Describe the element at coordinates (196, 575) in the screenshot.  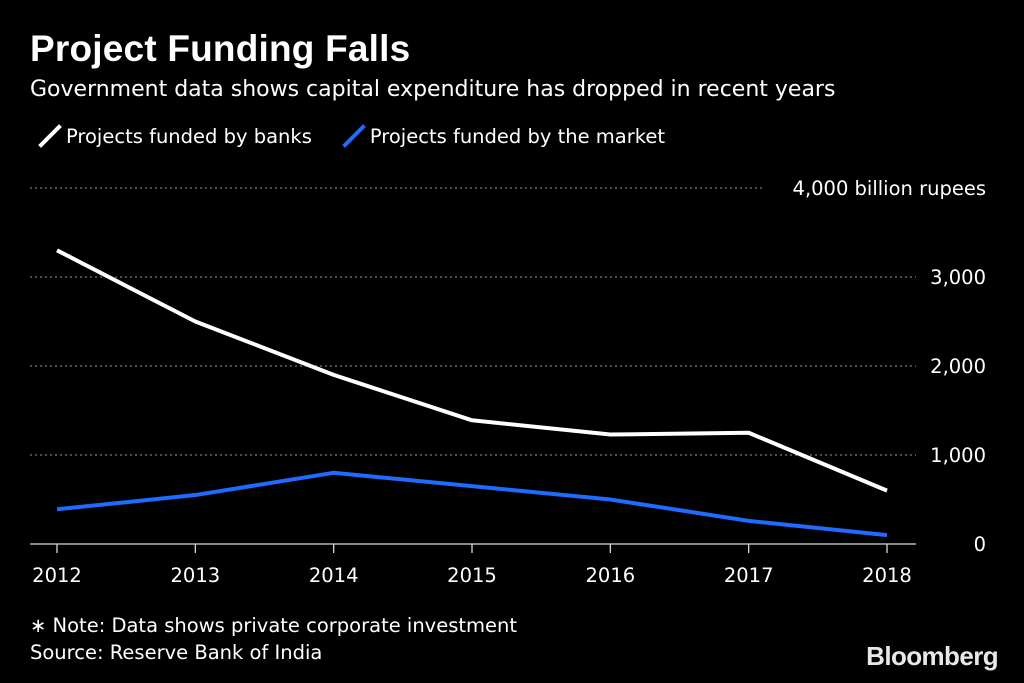
I see `x-tick-label: 2013` at that location.